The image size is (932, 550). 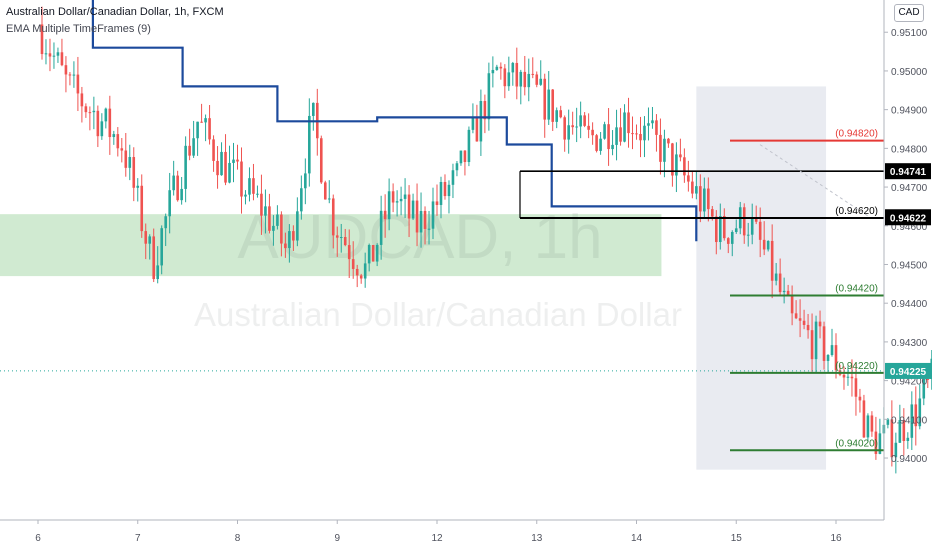 I want to click on level-label: (0.94820), so click(x=856, y=134).